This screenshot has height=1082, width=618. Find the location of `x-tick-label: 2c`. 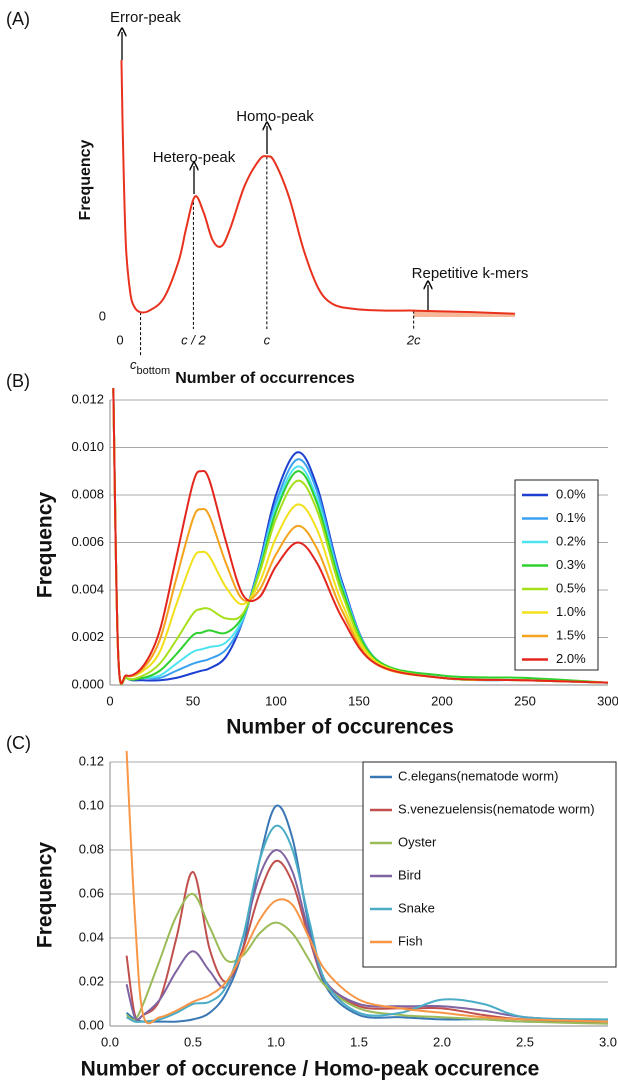

x-tick-label: 2c is located at coordinates (413, 339).